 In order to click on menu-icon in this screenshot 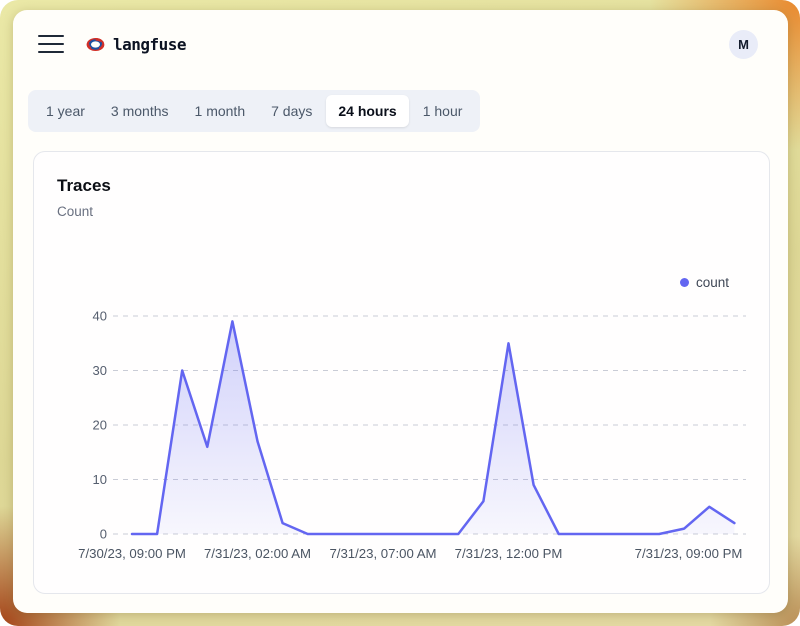, I will do `click(51, 44)`.